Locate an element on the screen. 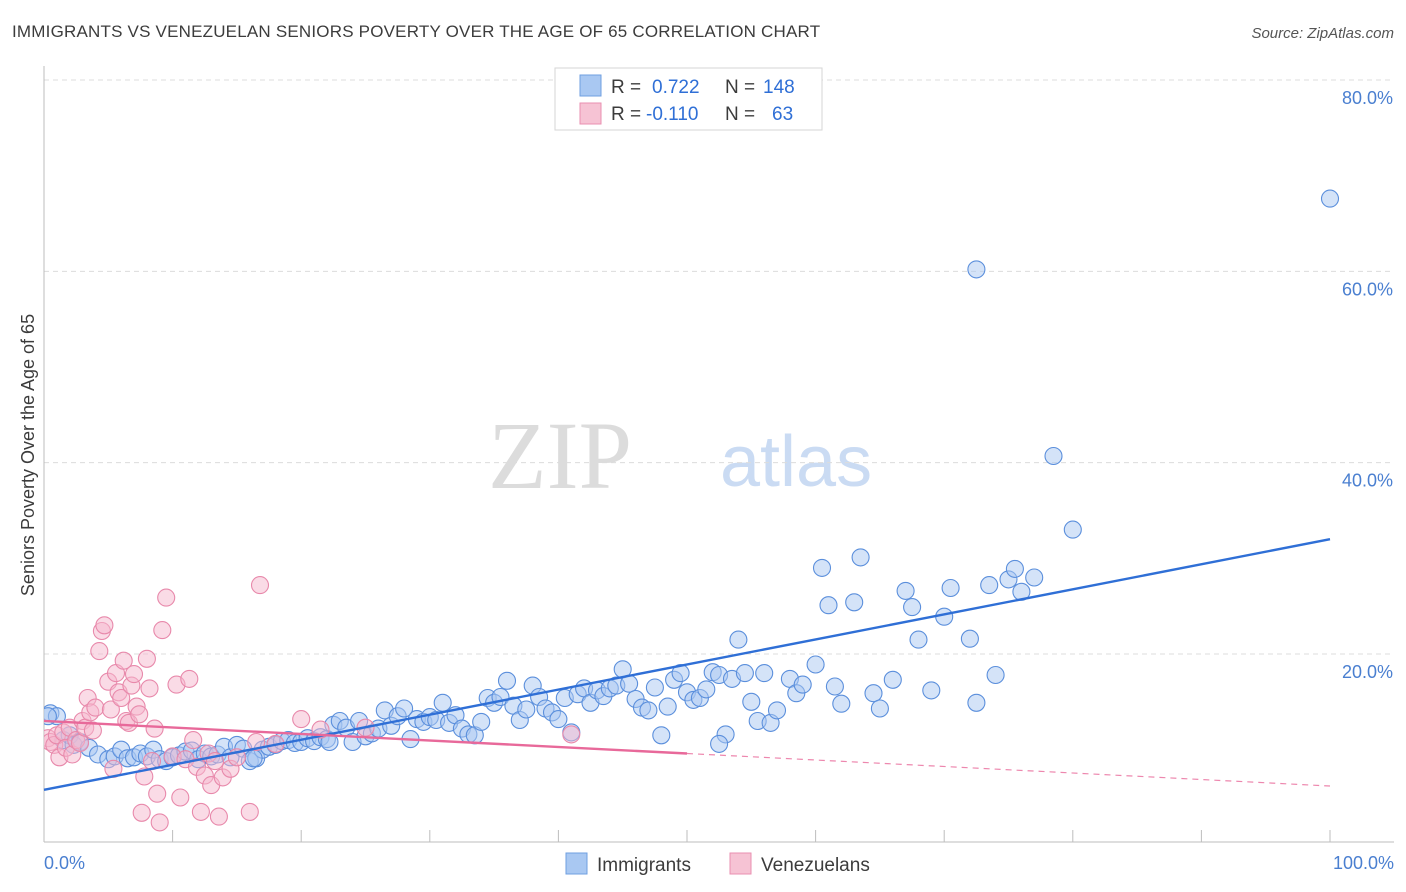 The width and height of the screenshot is (1406, 892). legend-r-value-immigrants: 0.722 is located at coordinates (676, 87).